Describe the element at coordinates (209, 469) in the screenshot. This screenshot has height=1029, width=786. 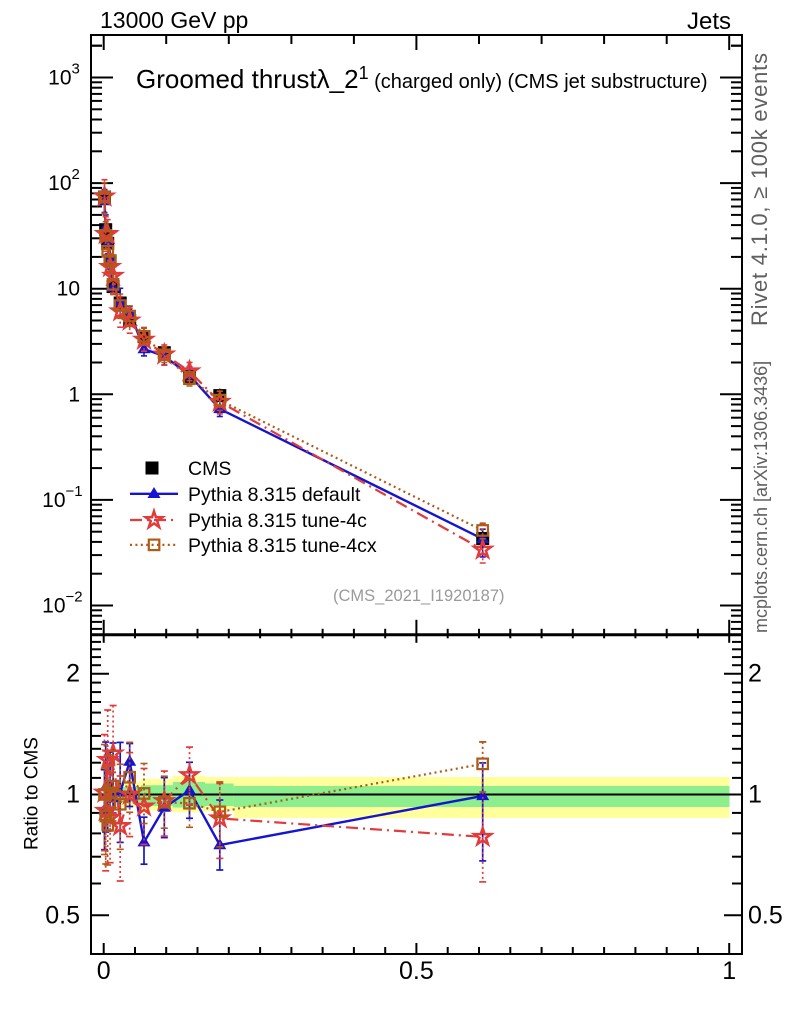
I see `svg-text: CMS` at that location.